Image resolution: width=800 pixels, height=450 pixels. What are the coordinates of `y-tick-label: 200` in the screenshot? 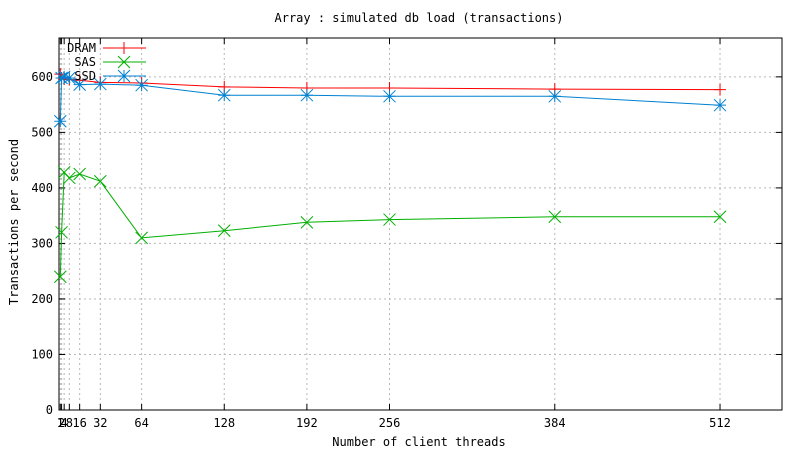 It's located at (42, 299).